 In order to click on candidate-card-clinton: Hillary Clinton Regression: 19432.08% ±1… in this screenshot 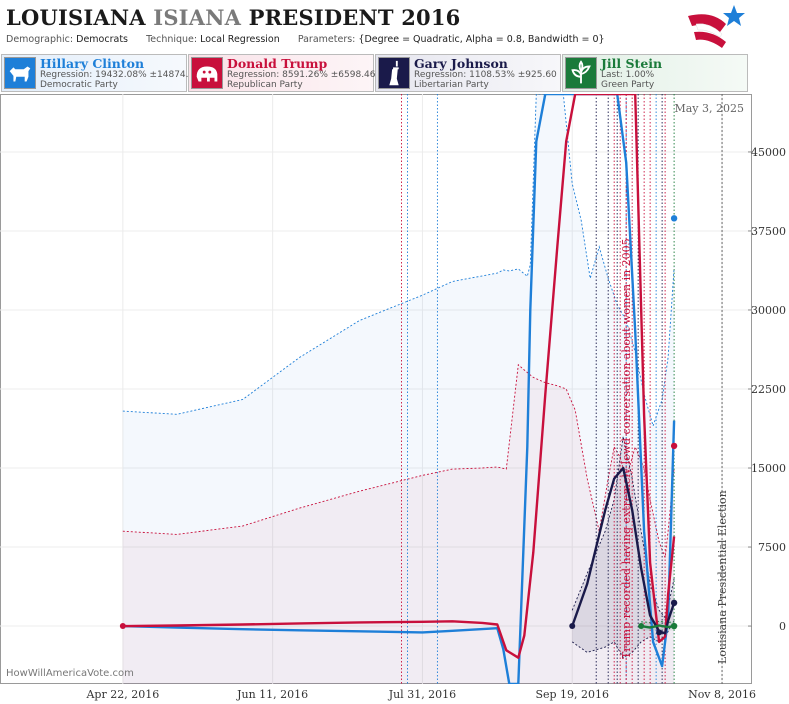, I will do `click(100, 73)`.